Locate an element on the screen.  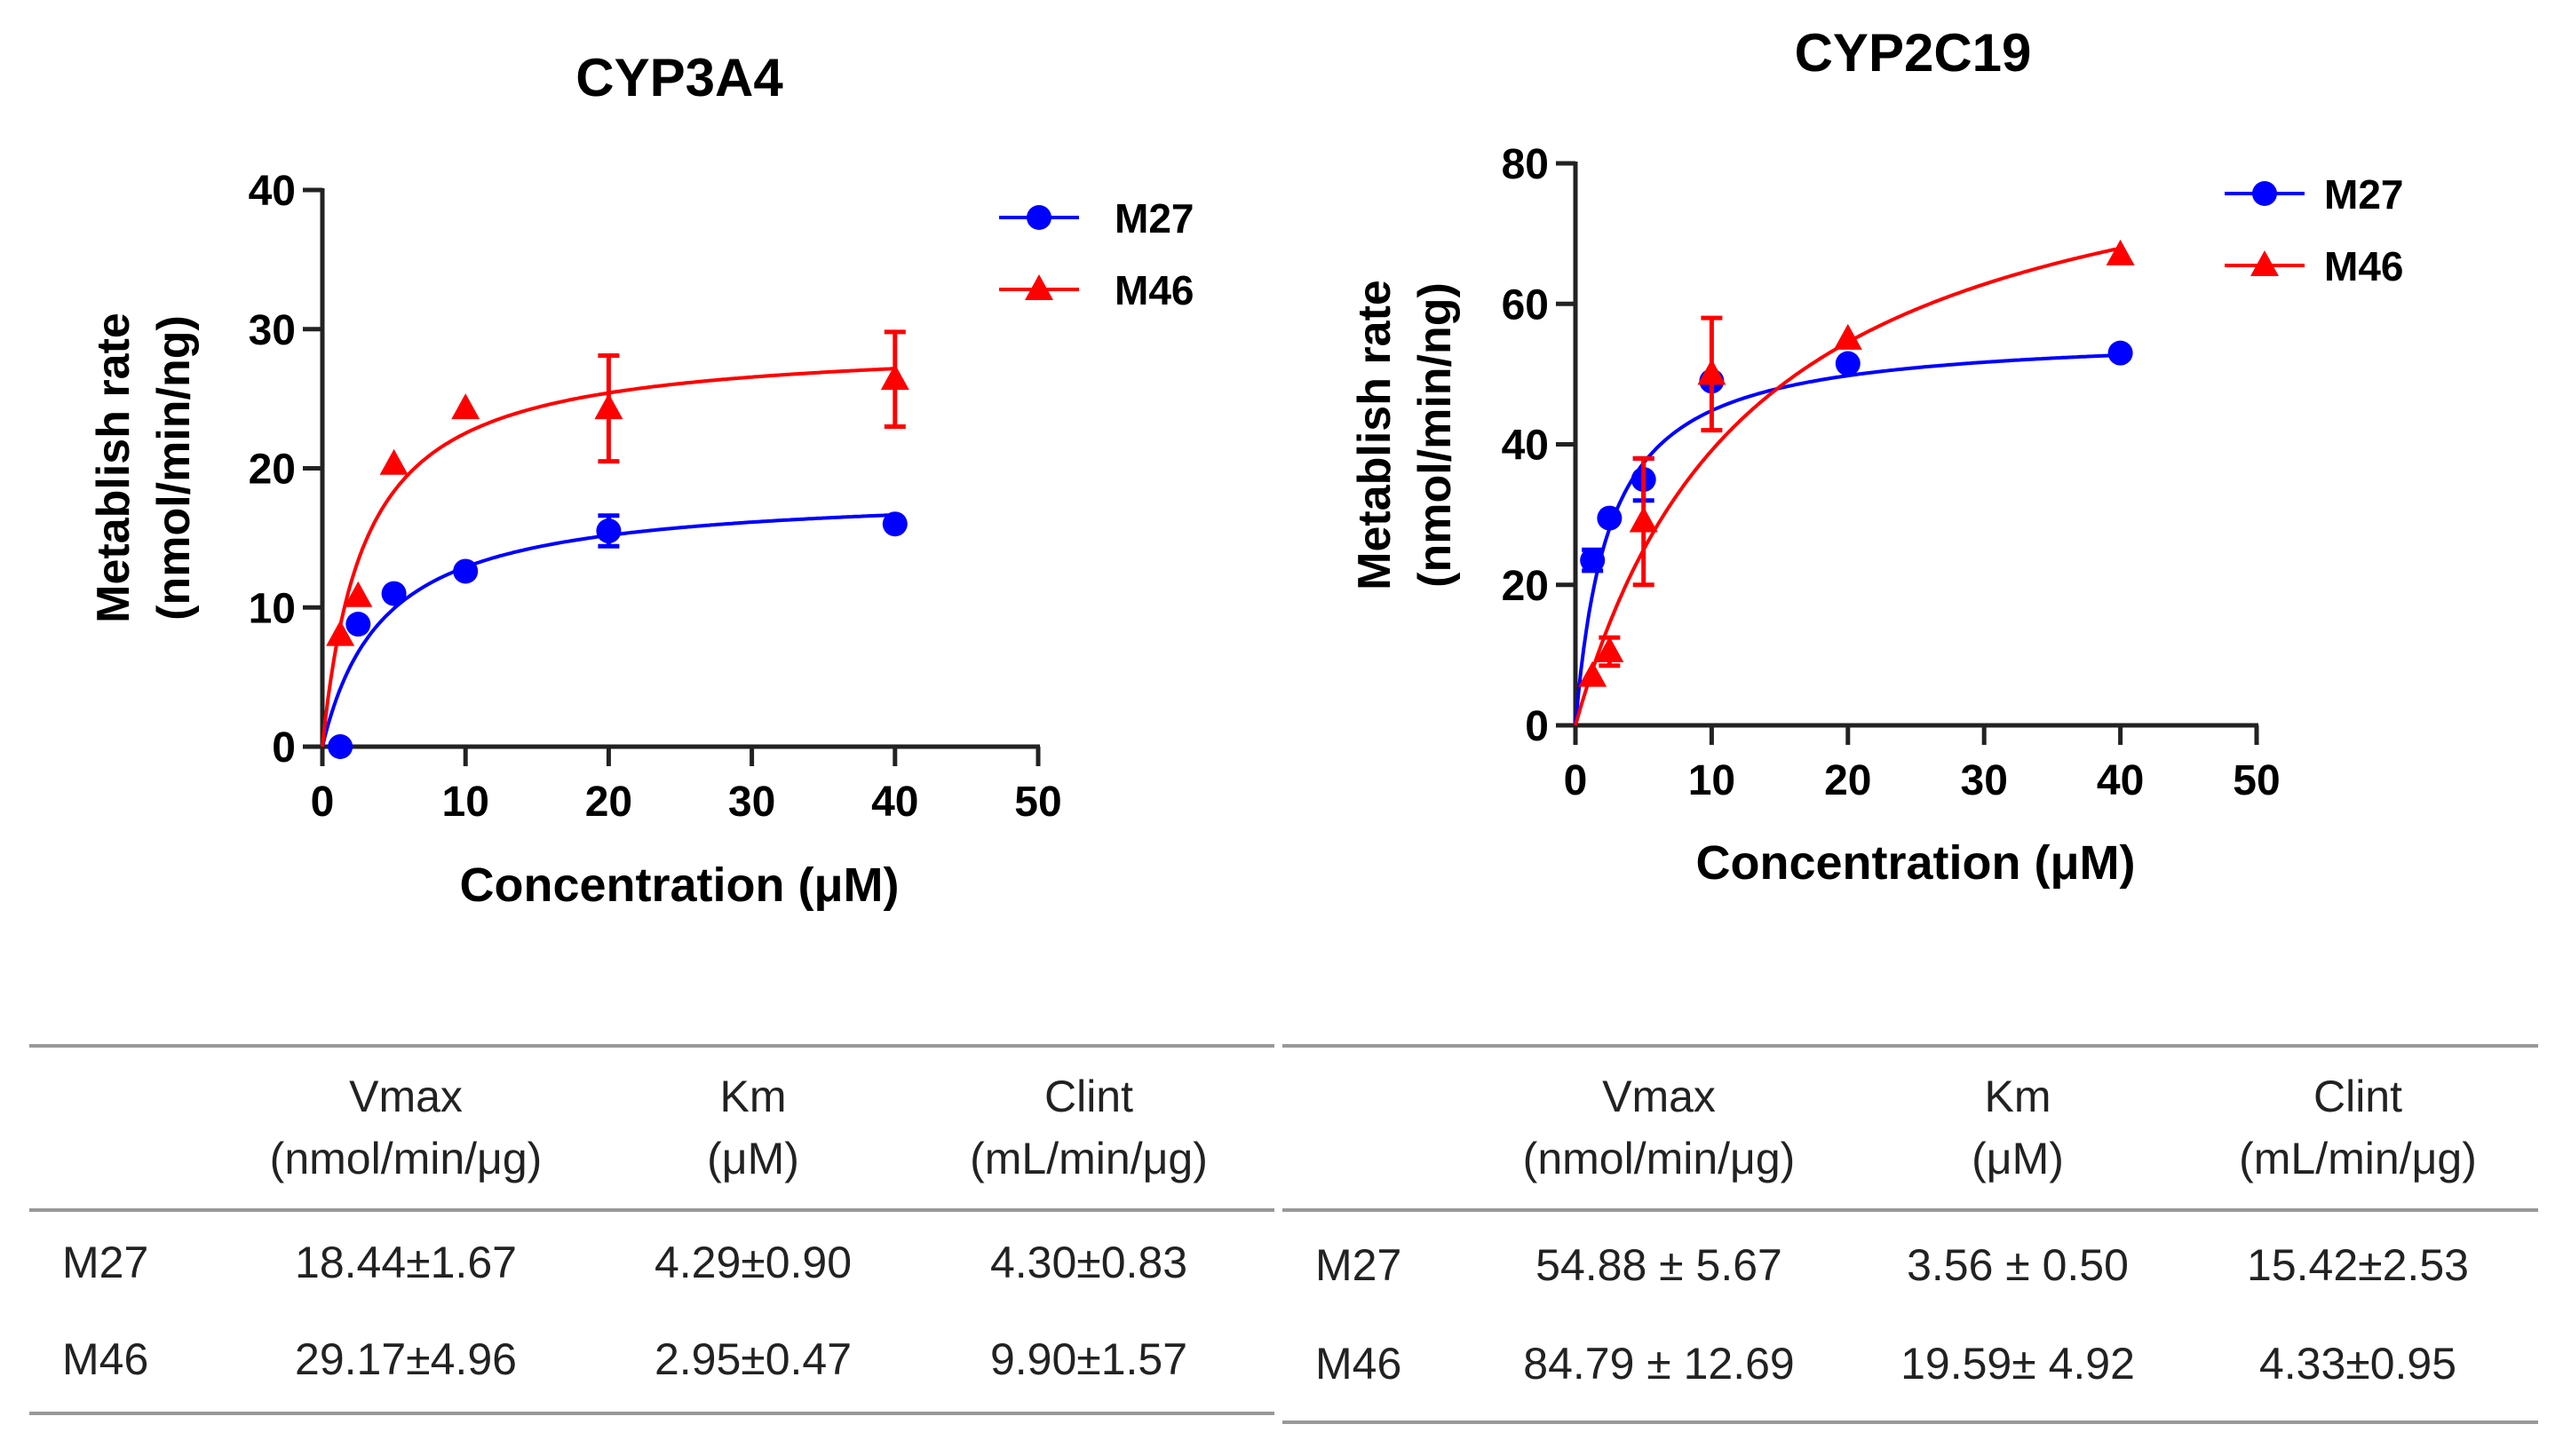
chart-title: CYP3A4 is located at coordinates (679, 77).